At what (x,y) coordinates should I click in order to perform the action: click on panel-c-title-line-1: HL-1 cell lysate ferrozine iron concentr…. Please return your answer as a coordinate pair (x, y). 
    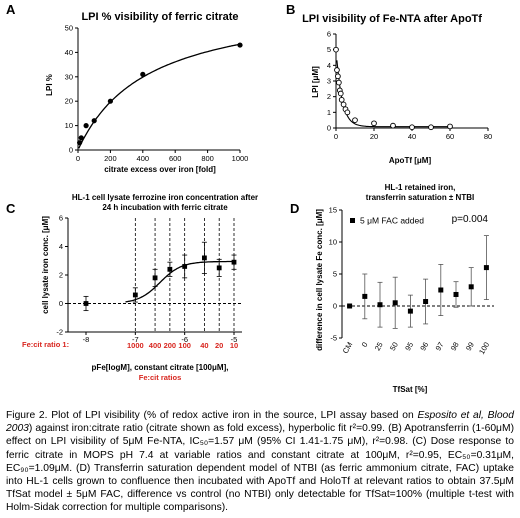
    Looking at the image, I should click on (165, 197).